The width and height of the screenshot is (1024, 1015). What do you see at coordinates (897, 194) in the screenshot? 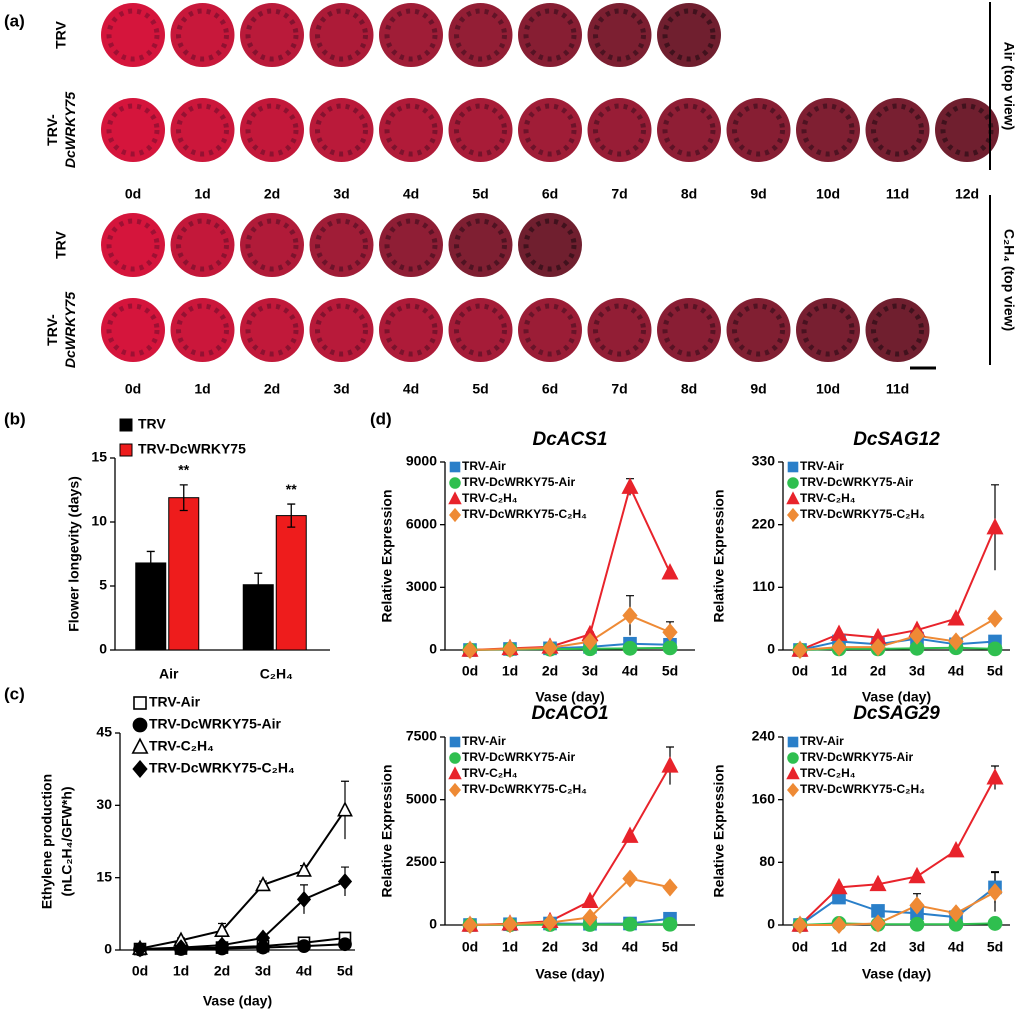
I see `day-label: 11d` at bounding box center [897, 194].